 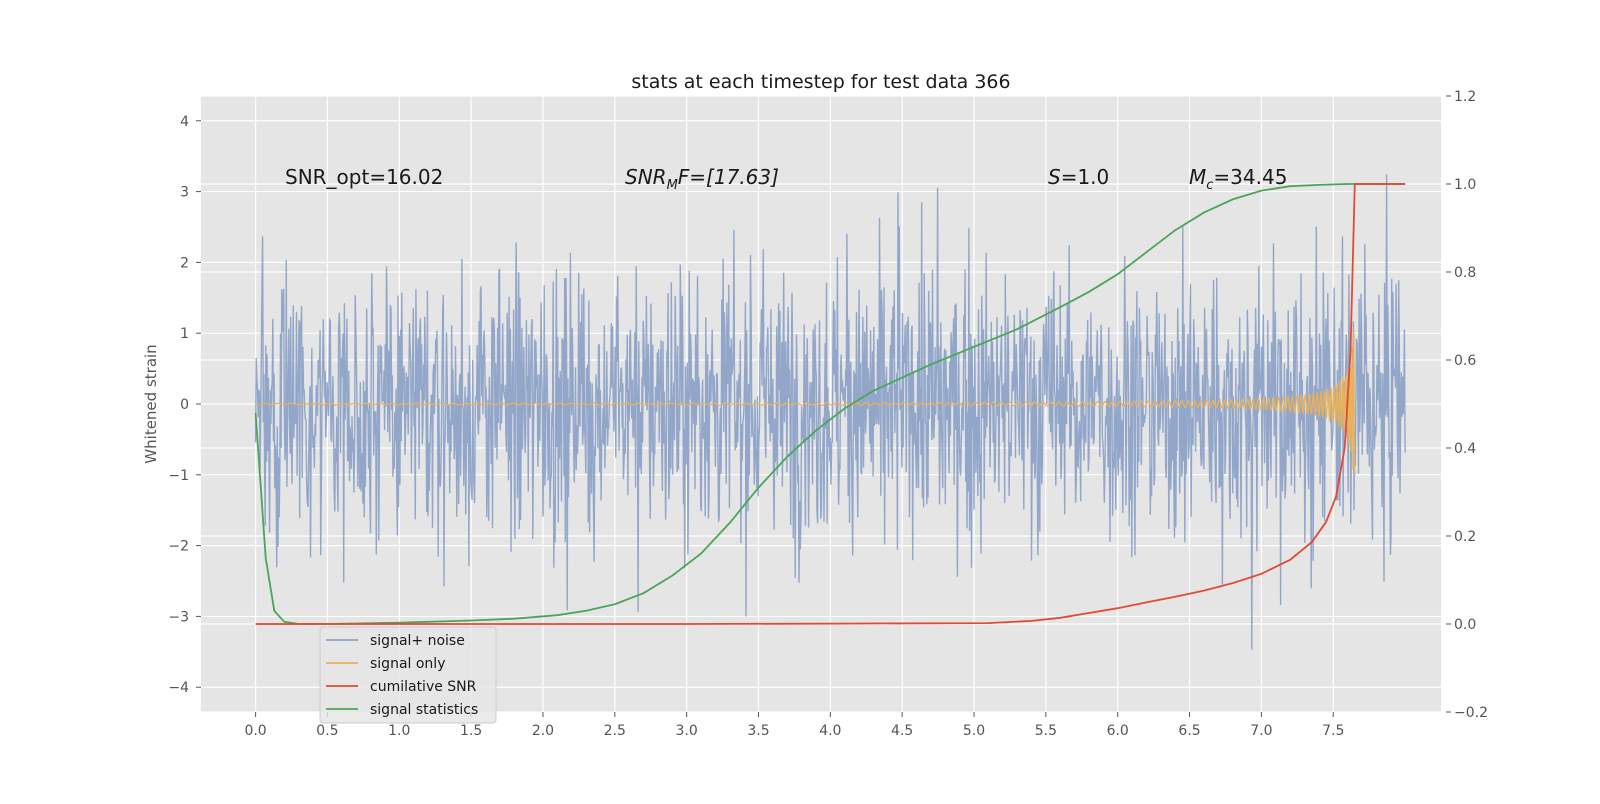 What do you see at coordinates (1261, 731) in the screenshot?
I see `x-tick-label: 7.0` at bounding box center [1261, 731].